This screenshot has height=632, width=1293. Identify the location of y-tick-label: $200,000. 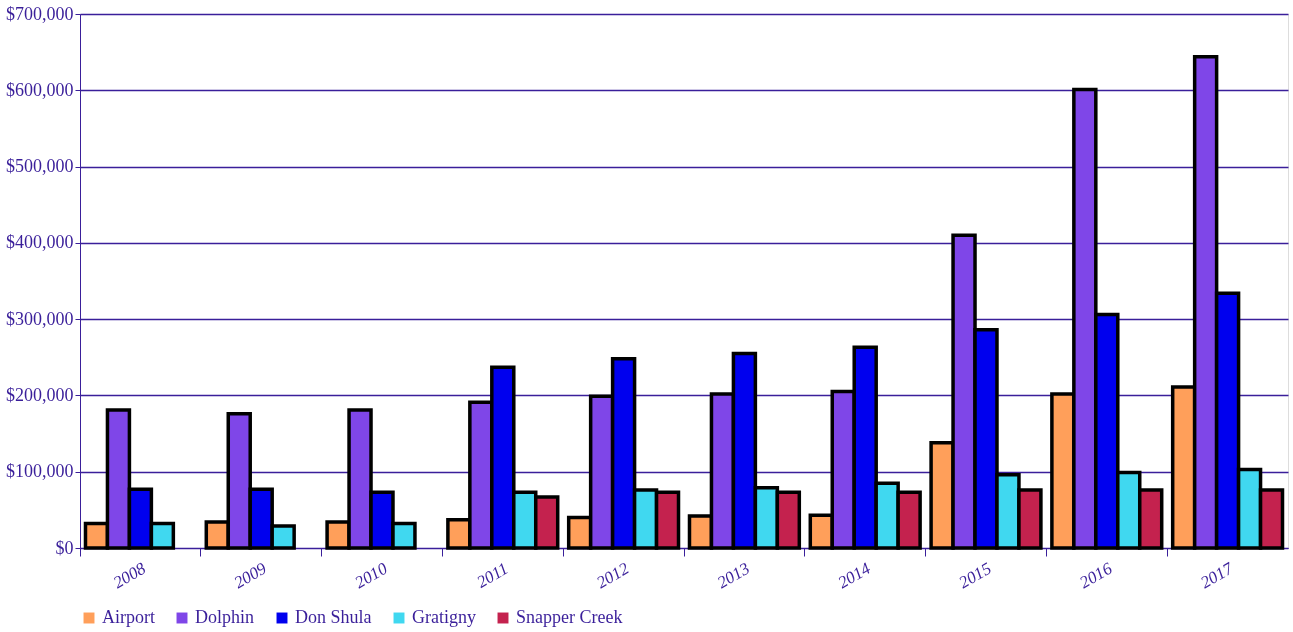
(40, 394).